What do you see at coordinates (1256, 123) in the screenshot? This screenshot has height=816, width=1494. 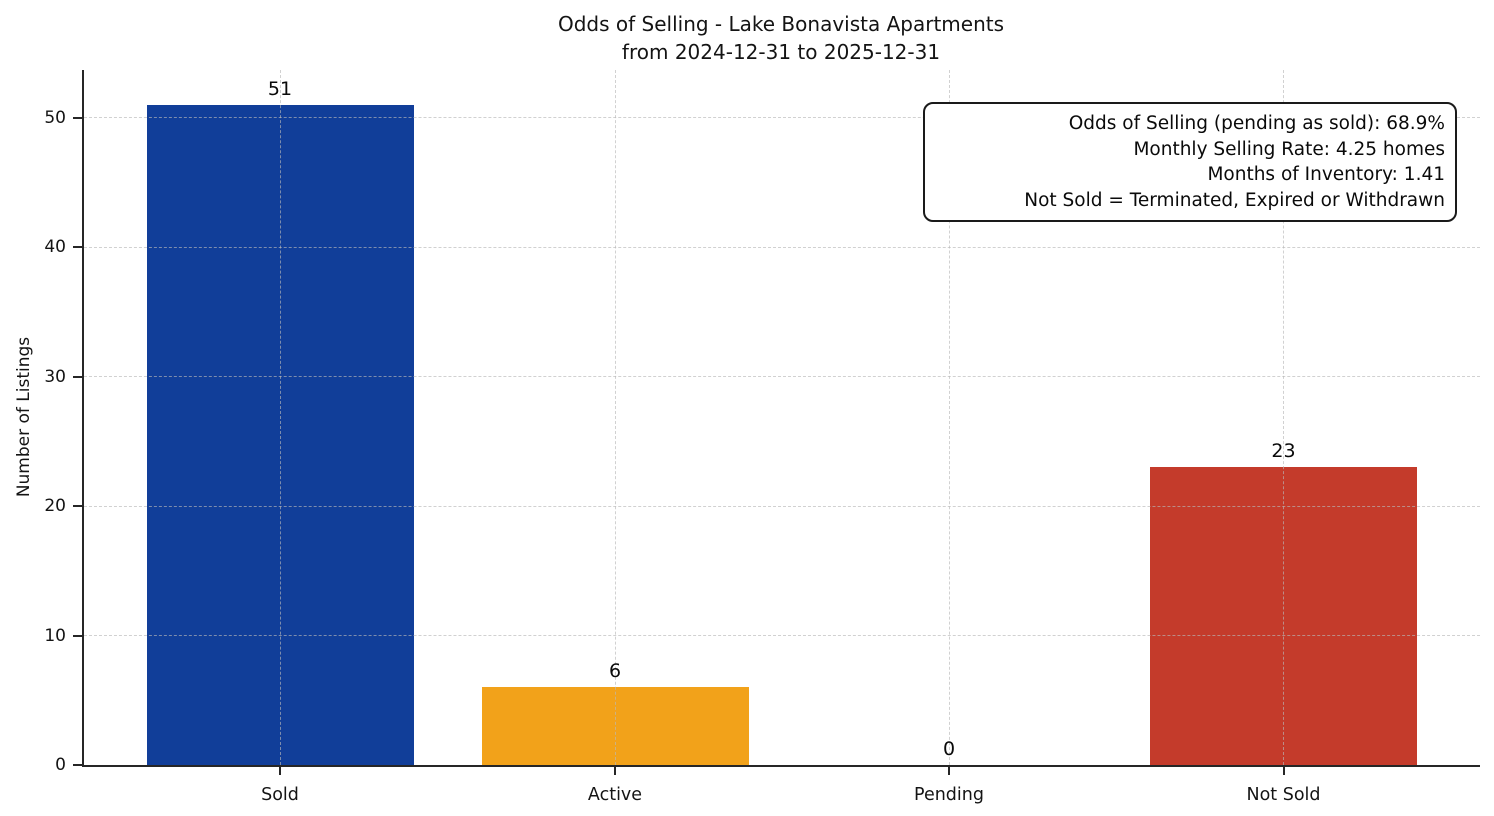 I see `annotation-odds-of-selling: Odds of Selling (pending as sold): 68.9%` at bounding box center [1256, 123].